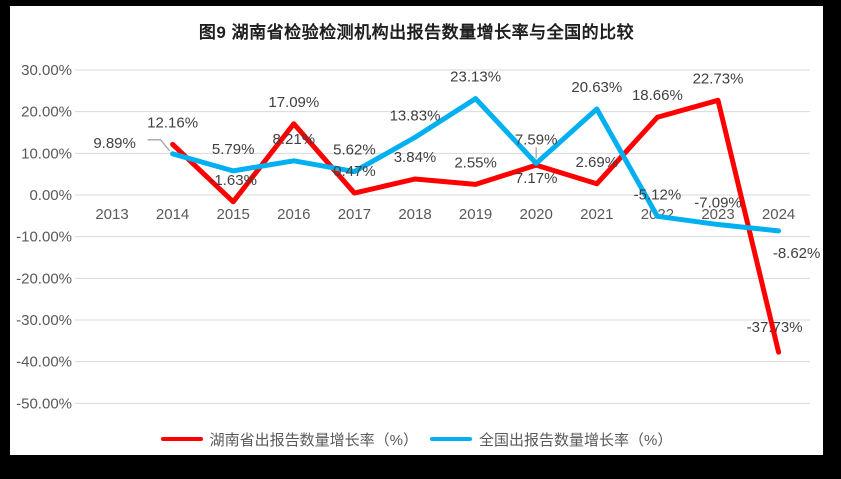 This screenshot has width=841, height=479. I want to click on legend-label-national: 全国出报告数量增长率（%）, so click(576, 440).